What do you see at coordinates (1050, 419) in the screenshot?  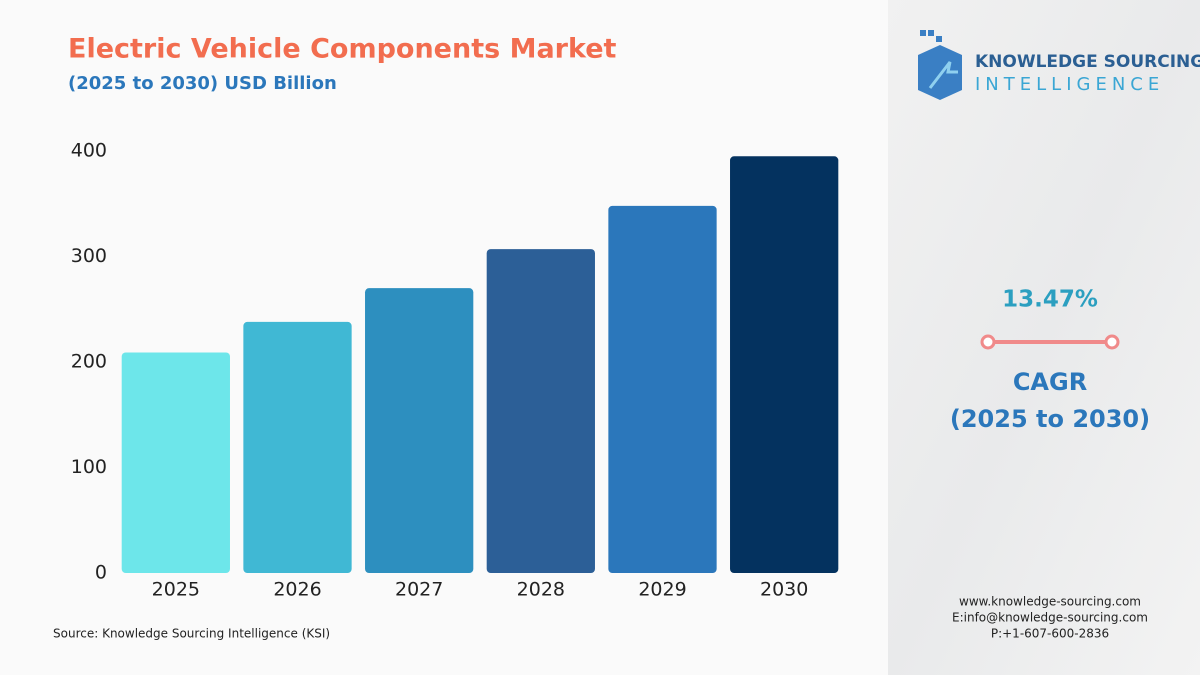 I see `cagr-period: (2025 to 2030)` at bounding box center [1050, 419].